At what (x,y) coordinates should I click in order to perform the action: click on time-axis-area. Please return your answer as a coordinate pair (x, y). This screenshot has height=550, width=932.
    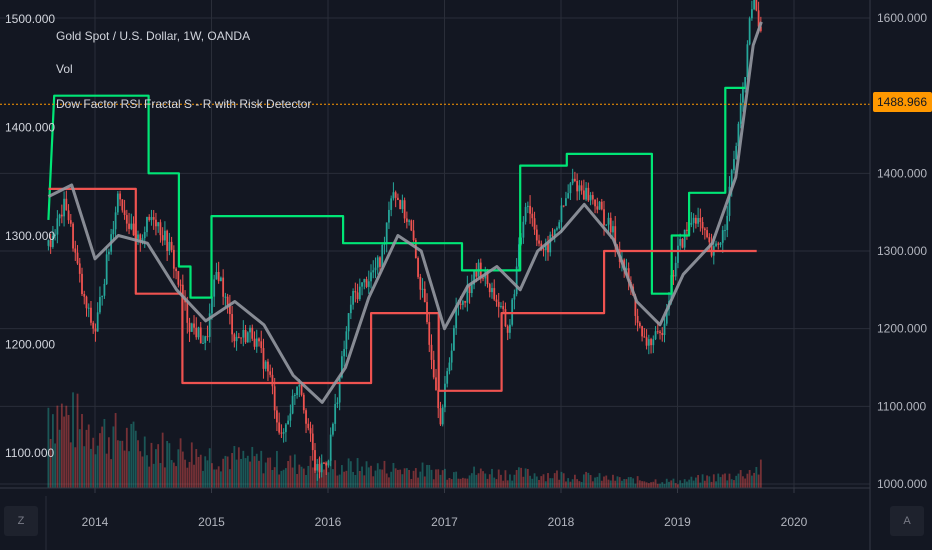
    Looking at the image, I should click on (435, 519).